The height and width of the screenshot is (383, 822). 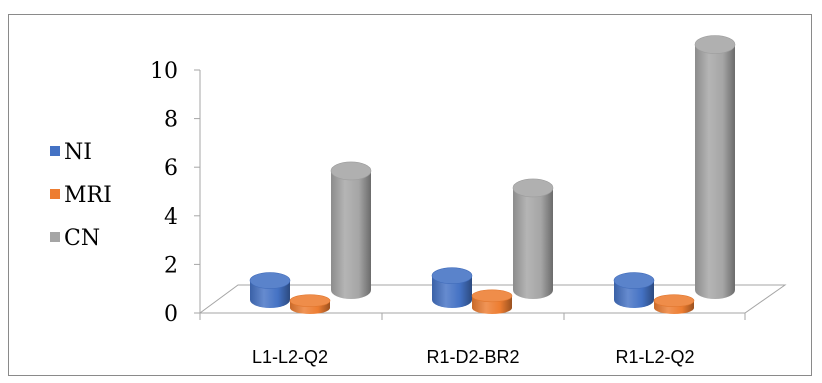 What do you see at coordinates (171, 120) in the screenshot?
I see `y-tick-label: 8` at bounding box center [171, 120].